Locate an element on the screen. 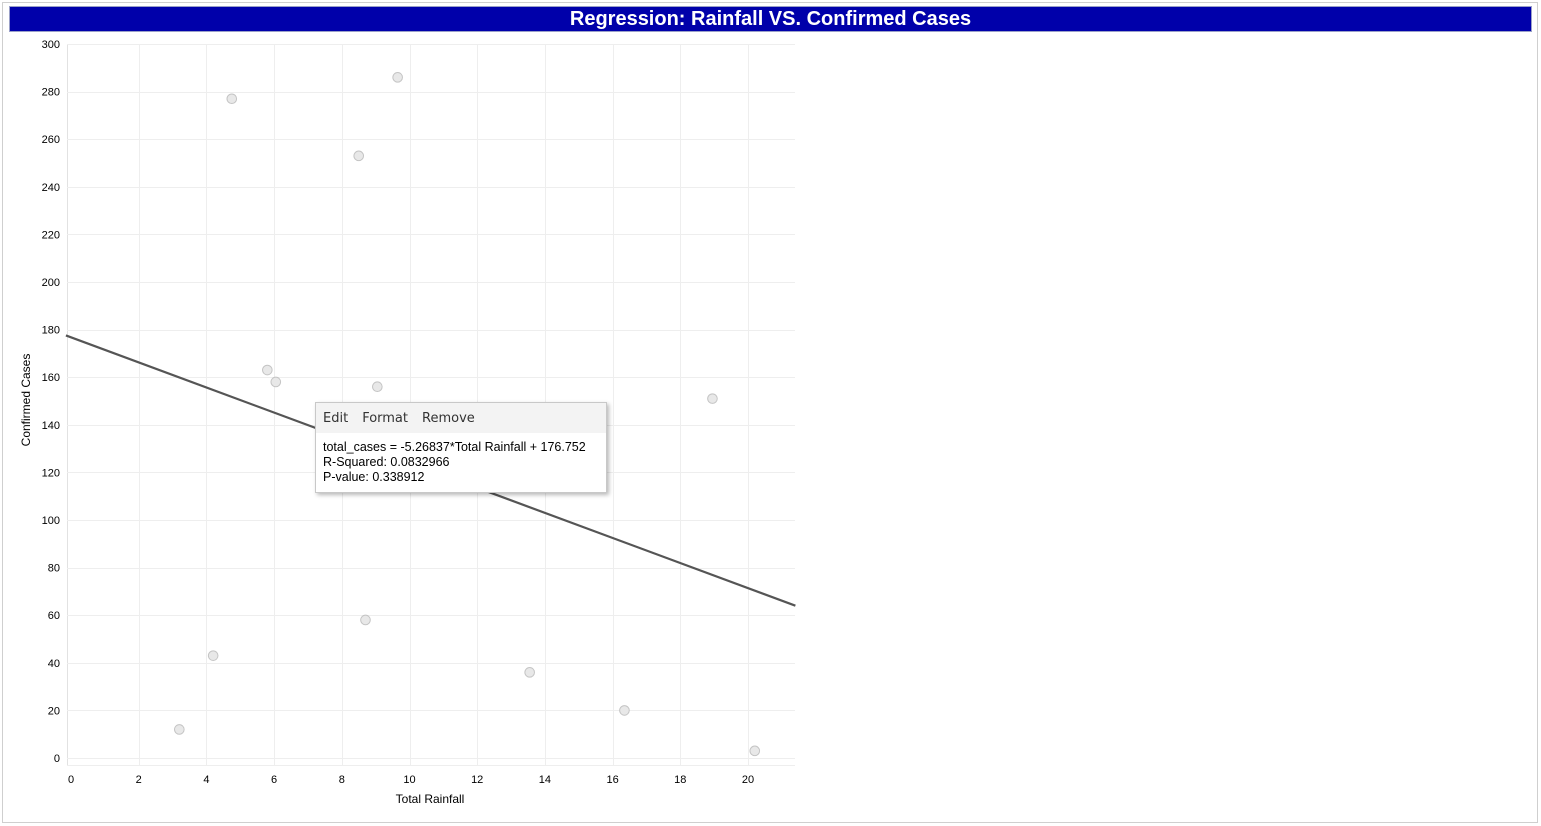  y-tick-label: 120 is located at coordinates (51, 473).